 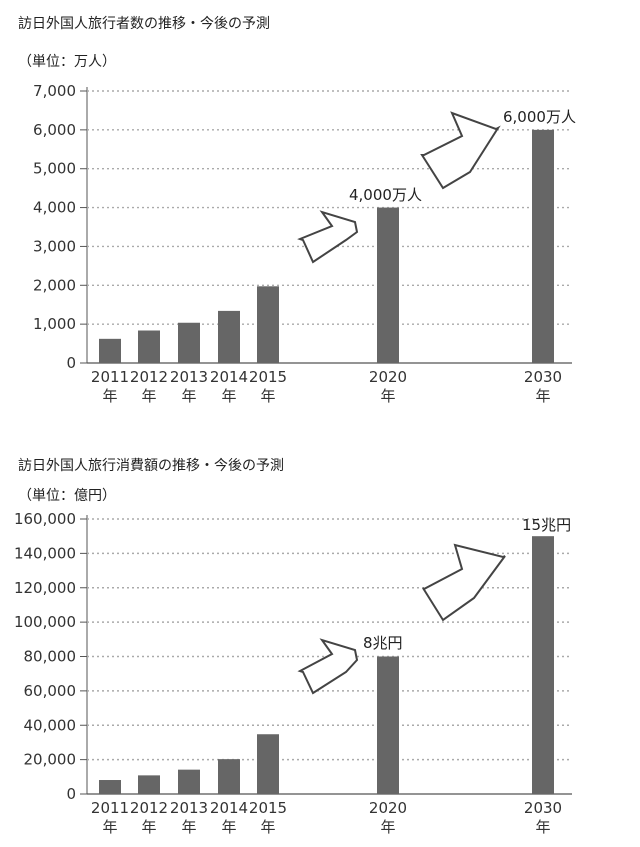 I want to click on bar-annotation: 15兆円, so click(x=546, y=525).